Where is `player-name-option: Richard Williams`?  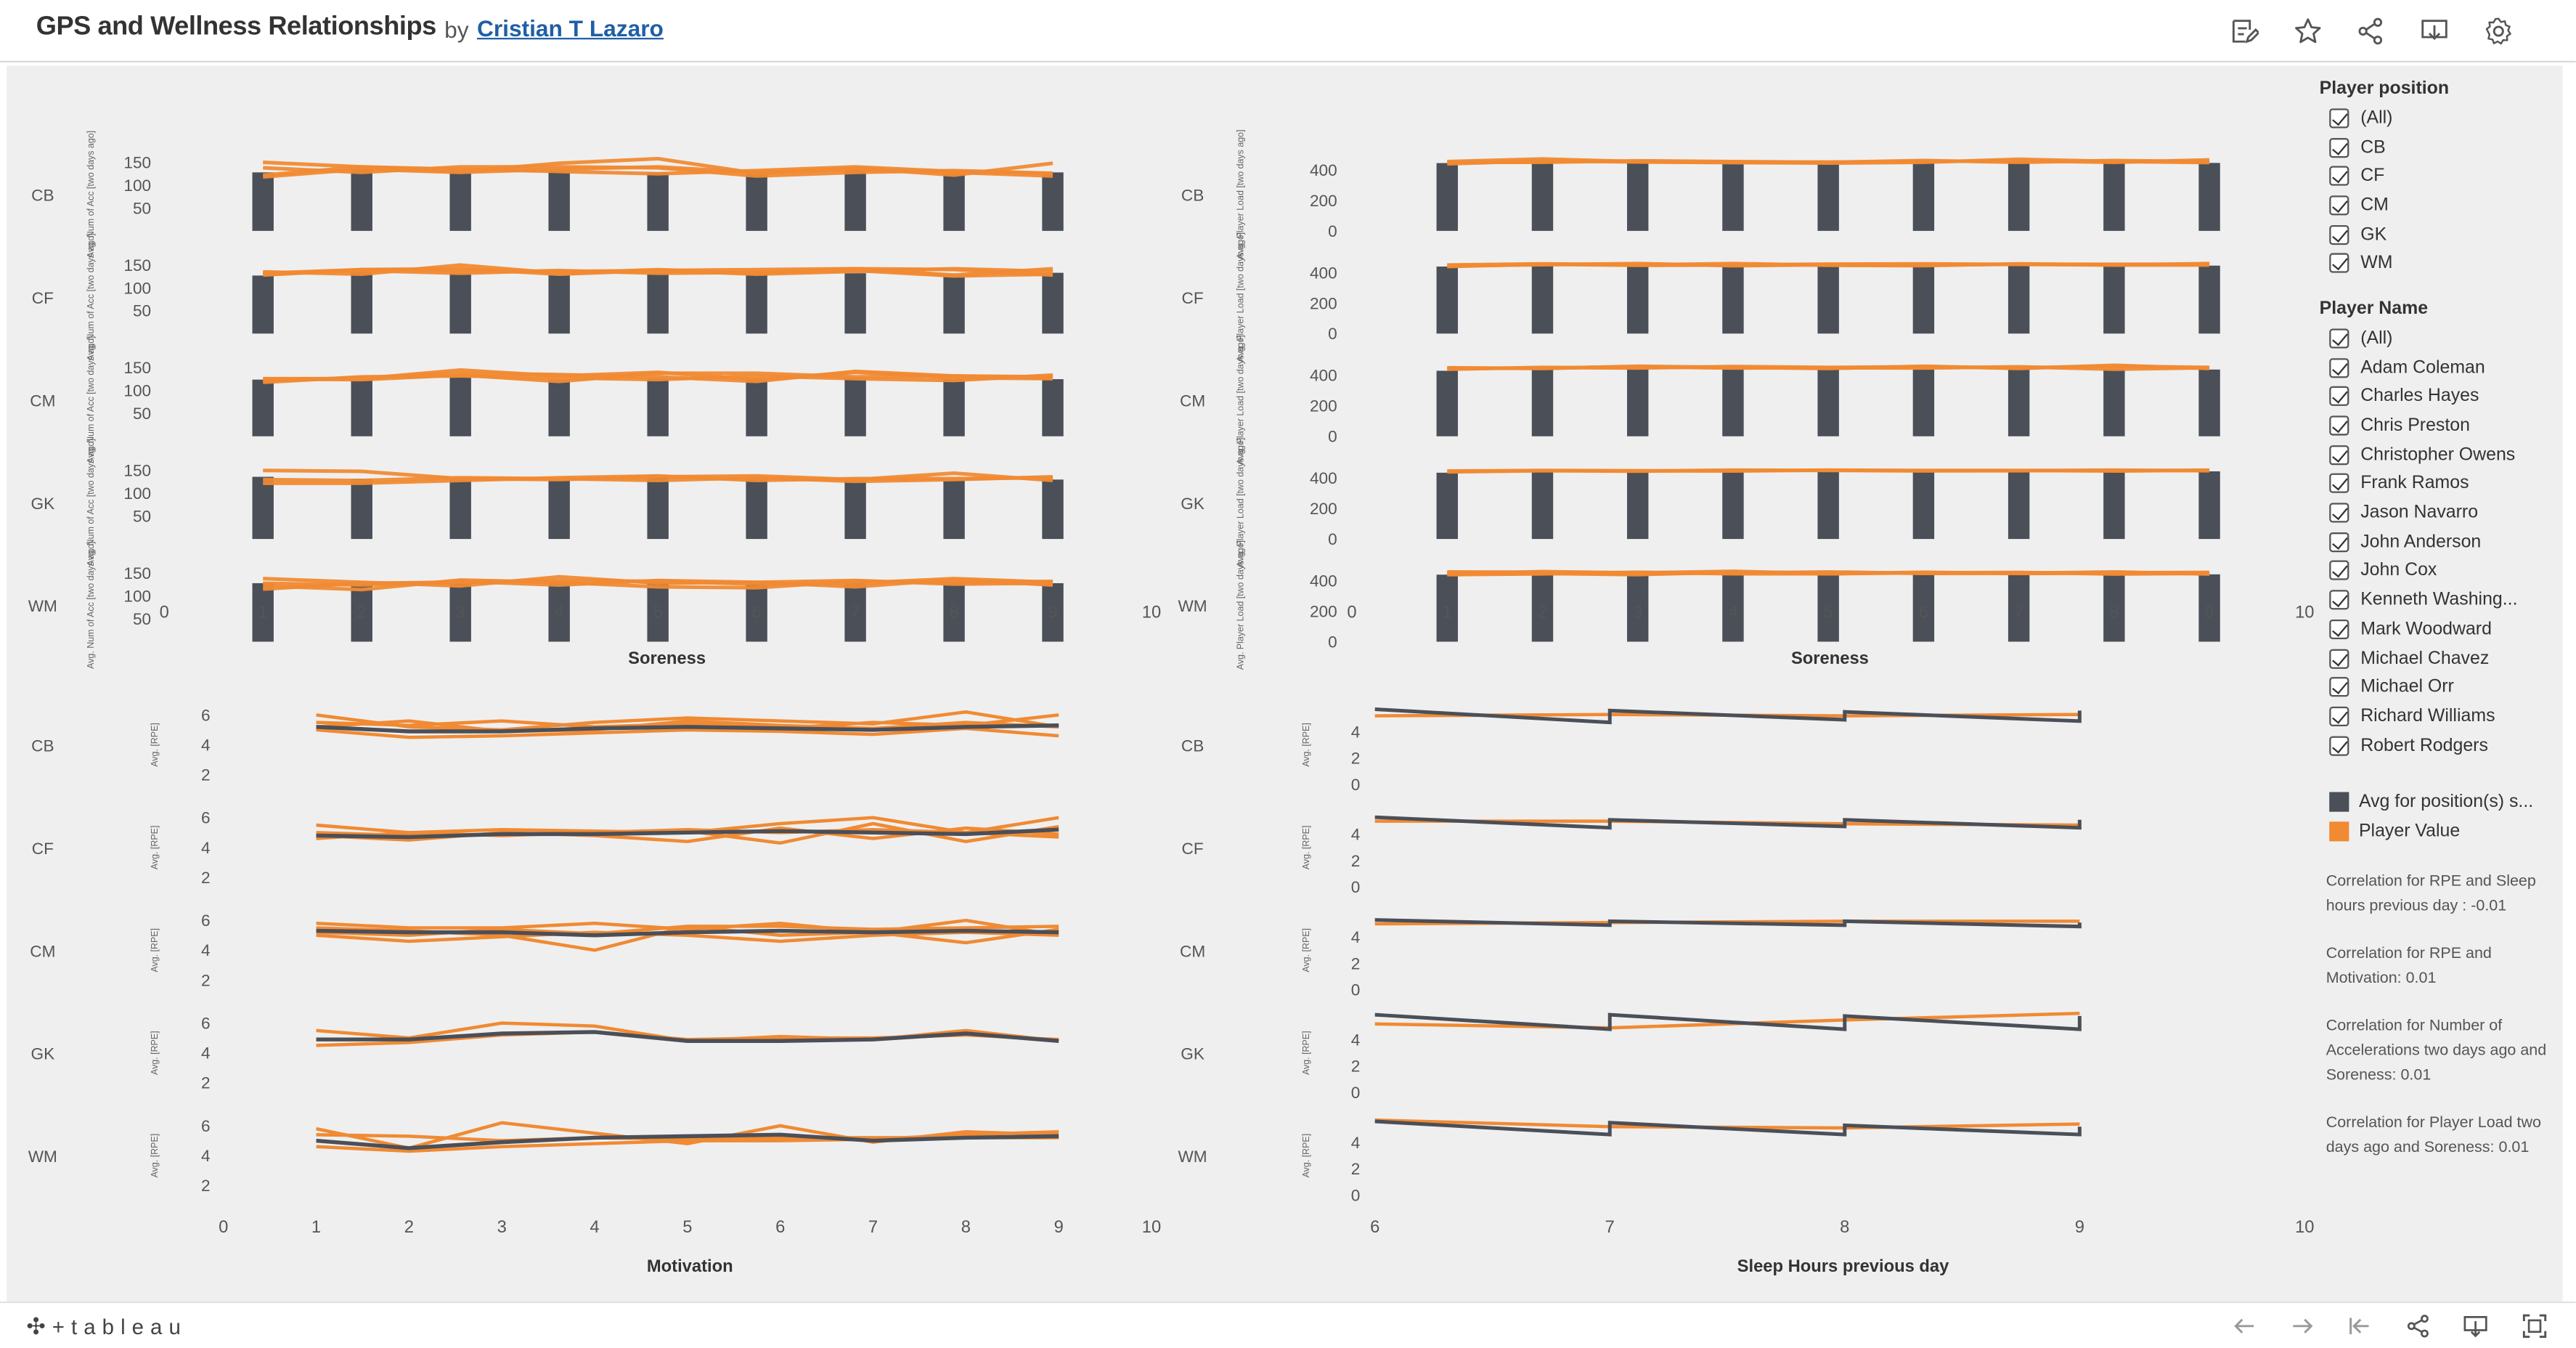 player-name-option: Richard Williams is located at coordinates (2443, 716).